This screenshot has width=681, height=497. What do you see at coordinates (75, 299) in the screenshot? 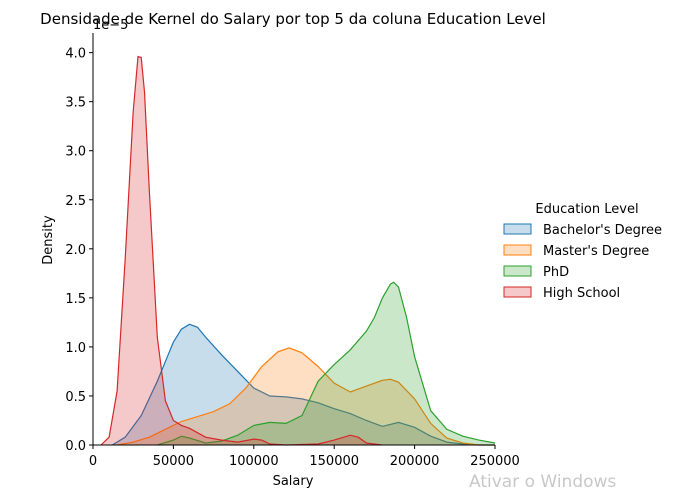
I see `y-tick-label: 1.5` at bounding box center [75, 299].